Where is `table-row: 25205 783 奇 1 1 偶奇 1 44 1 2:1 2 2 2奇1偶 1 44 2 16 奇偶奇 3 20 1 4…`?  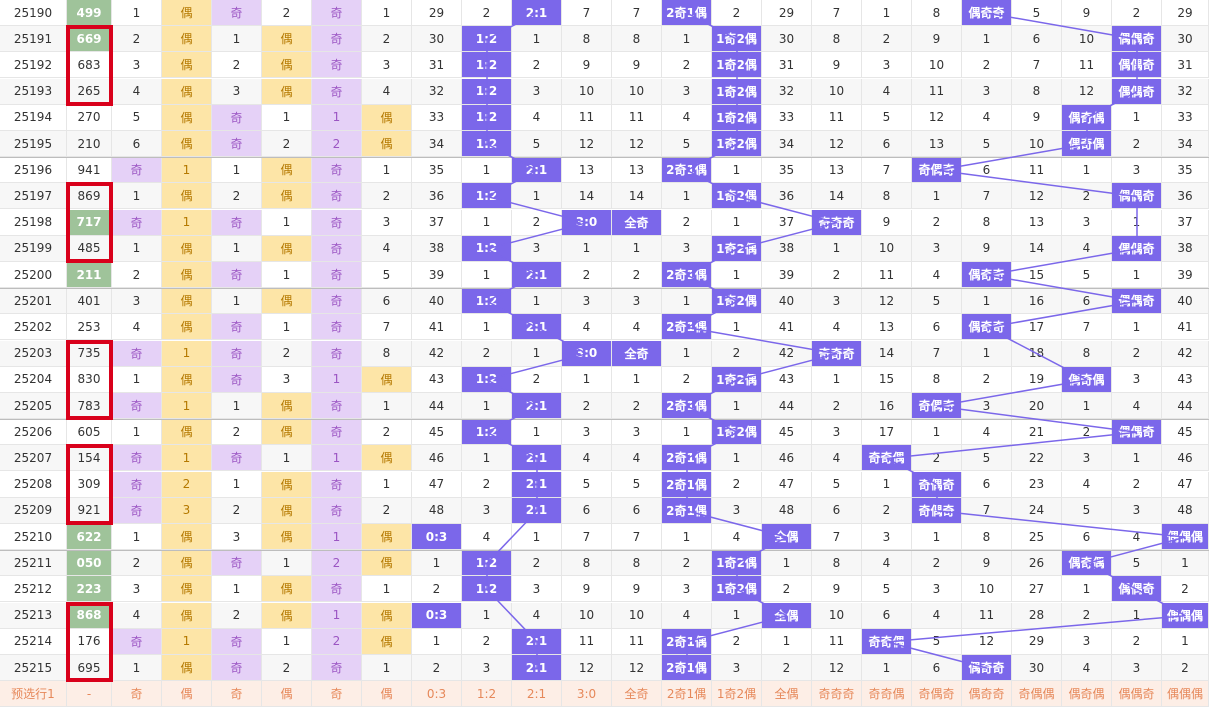 table-row: 25205 783 奇 1 1 偶奇 1 44 1 2:1 2 2 2奇1偶 1 44 2 16 奇偶奇 3 20 1 4… is located at coordinates (604, 406).